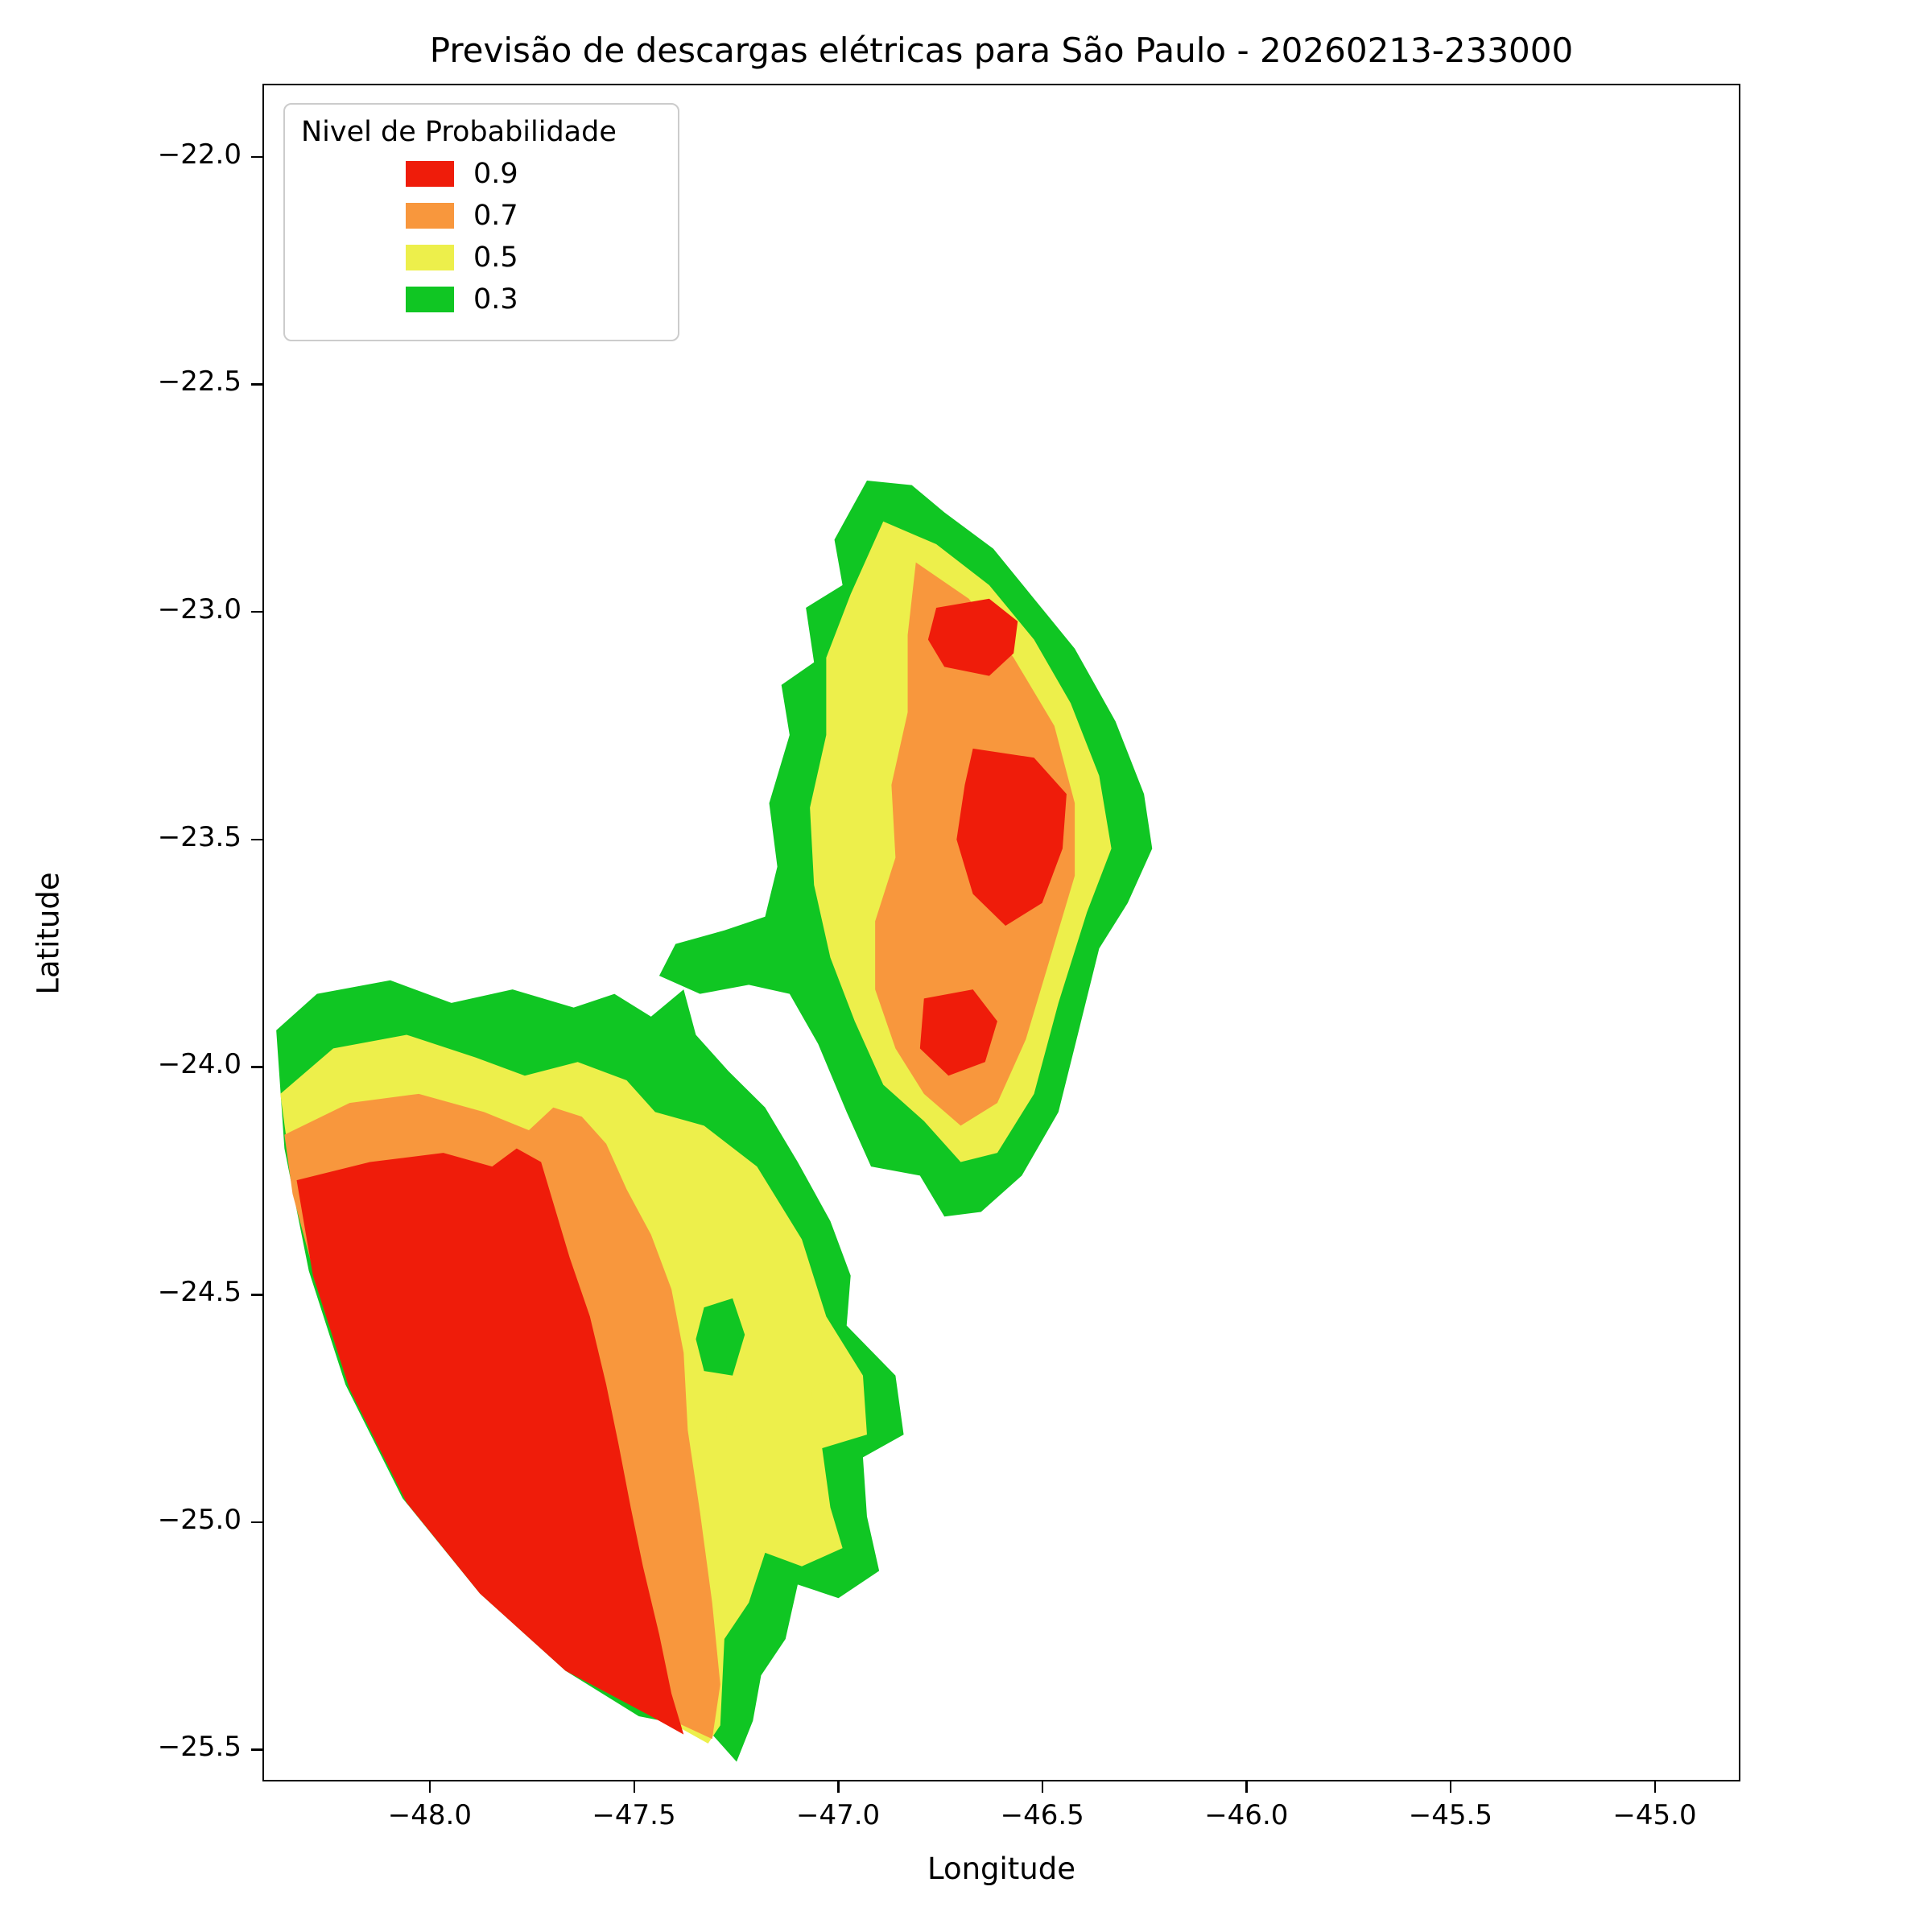 This screenshot has width=1932, height=1932. Describe the element at coordinates (430, 299) in the screenshot. I see `legend-swatch-0.3` at that location.